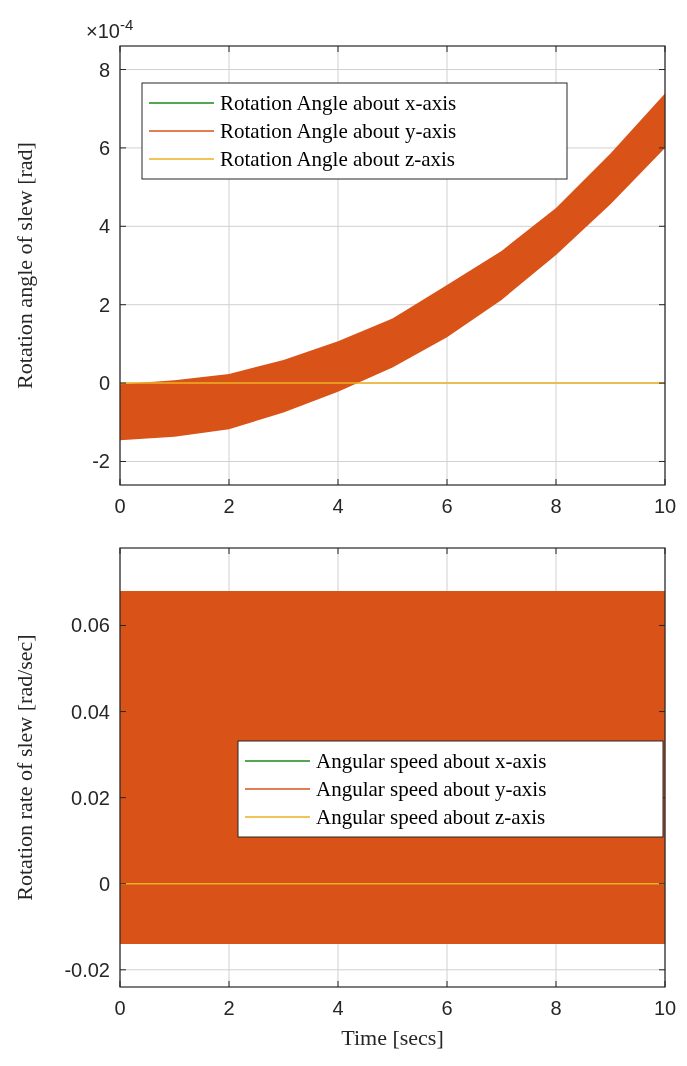  What do you see at coordinates (338, 131) in the screenshot?
I see `legend-label: Rotation Angle about y-axis` at bounding box center [338, 131].